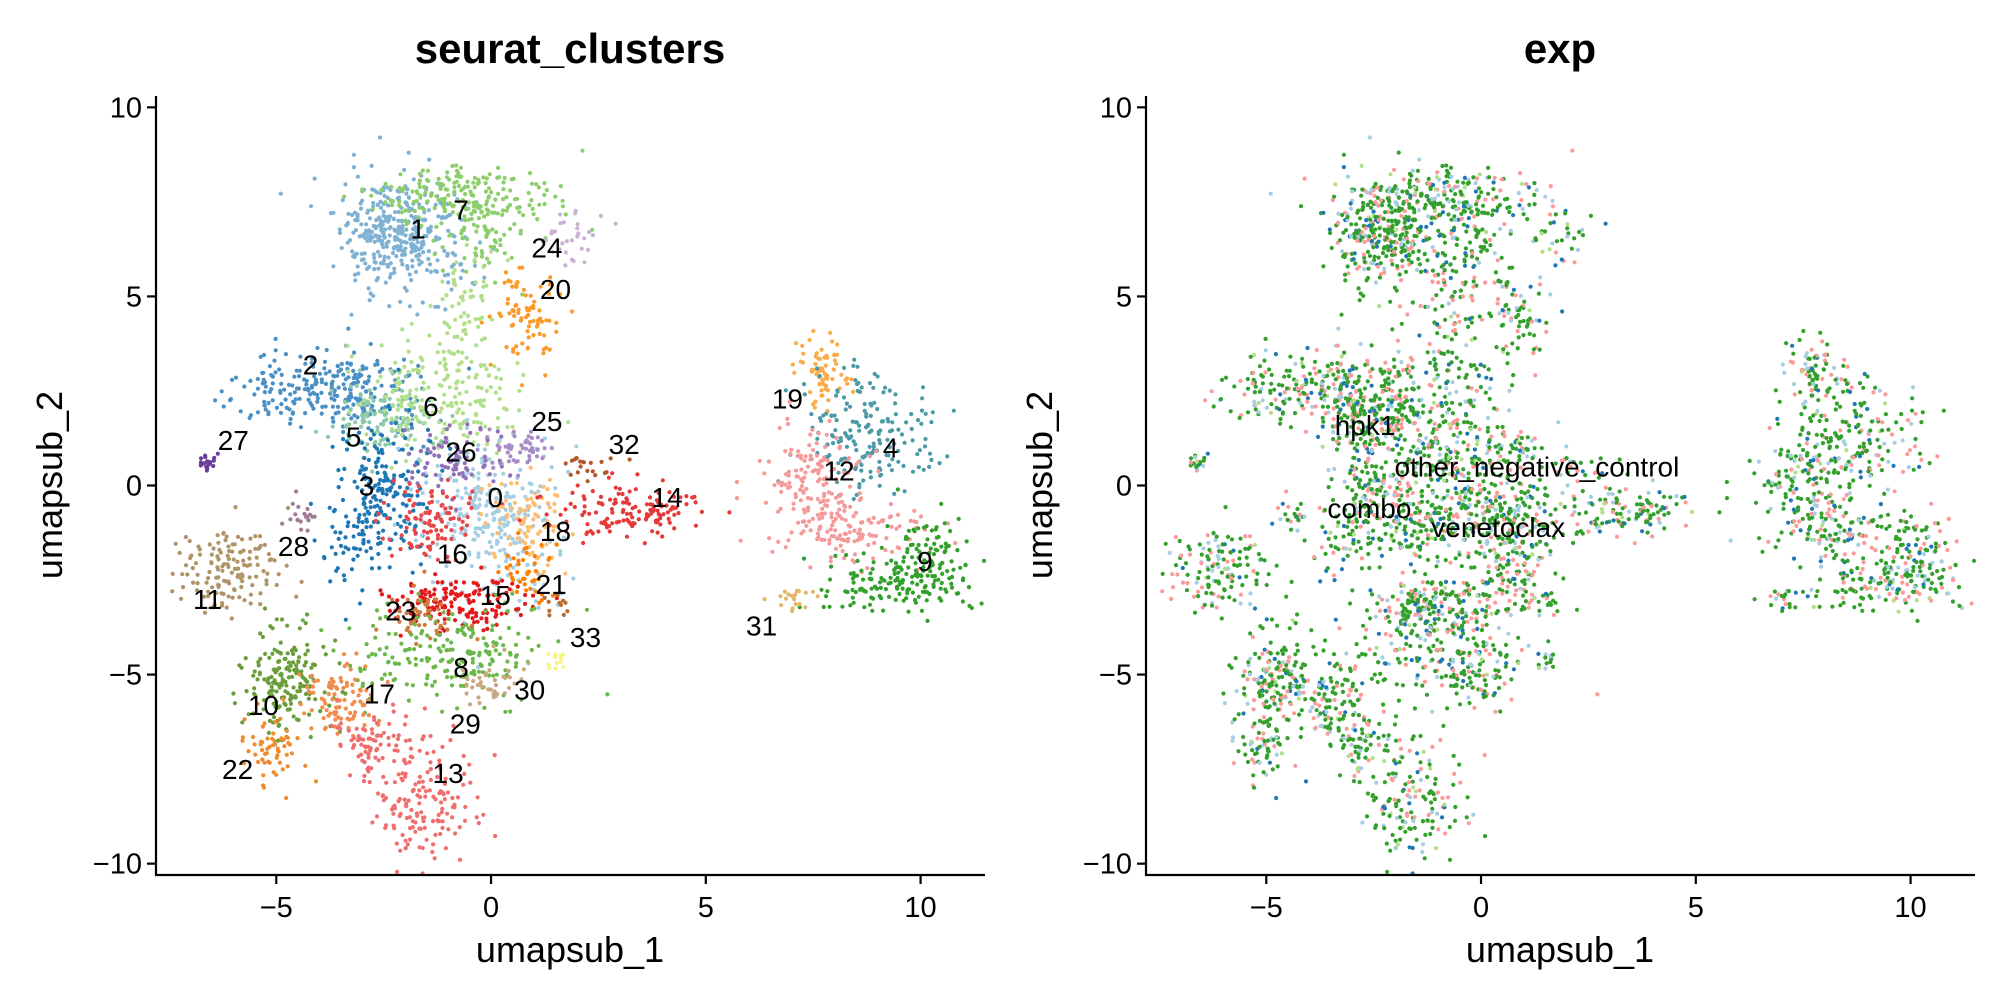  I want to click on cluster-label: 30, so click(529, 690).